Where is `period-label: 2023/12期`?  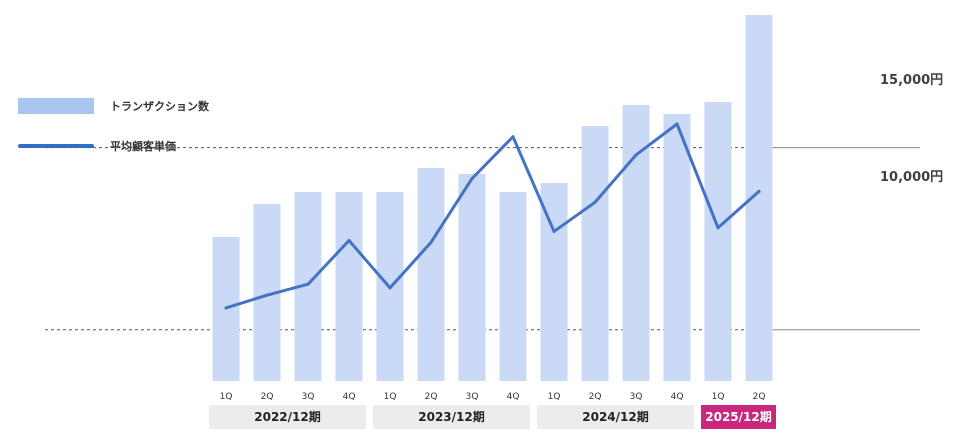
period-label: 2023/12期 is located at coordinates (451, 417).